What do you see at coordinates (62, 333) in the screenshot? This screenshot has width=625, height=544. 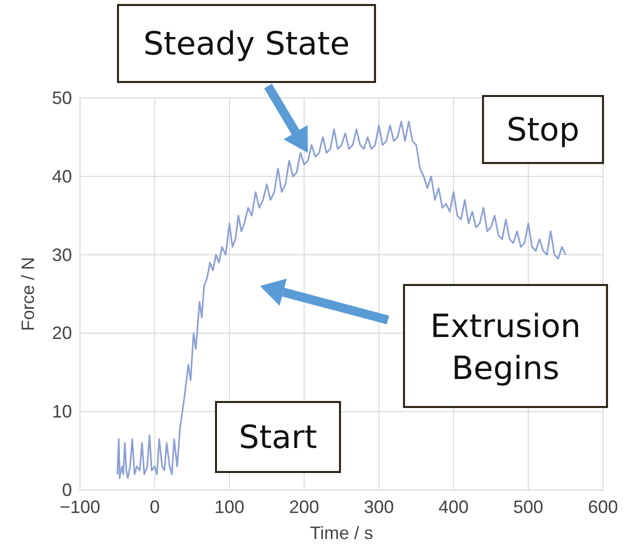 I see `y-tick-label: 20` at bounding box center [62, 333].